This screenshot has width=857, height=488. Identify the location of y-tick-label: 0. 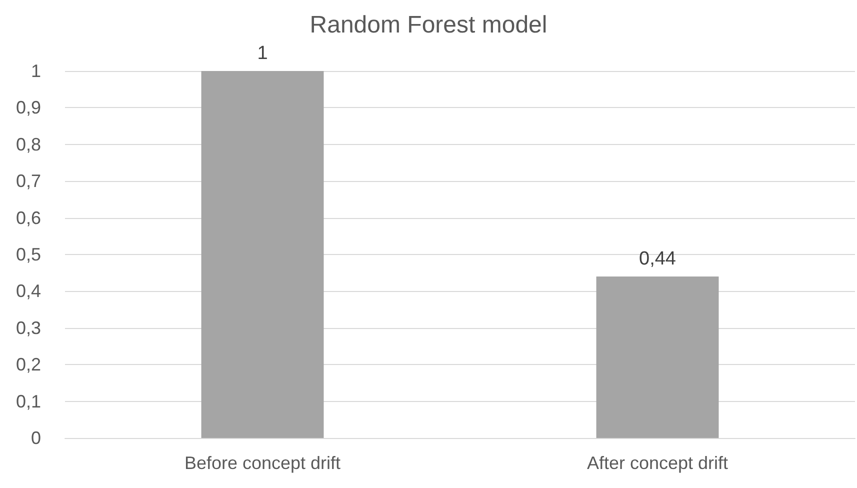
(35, 438).